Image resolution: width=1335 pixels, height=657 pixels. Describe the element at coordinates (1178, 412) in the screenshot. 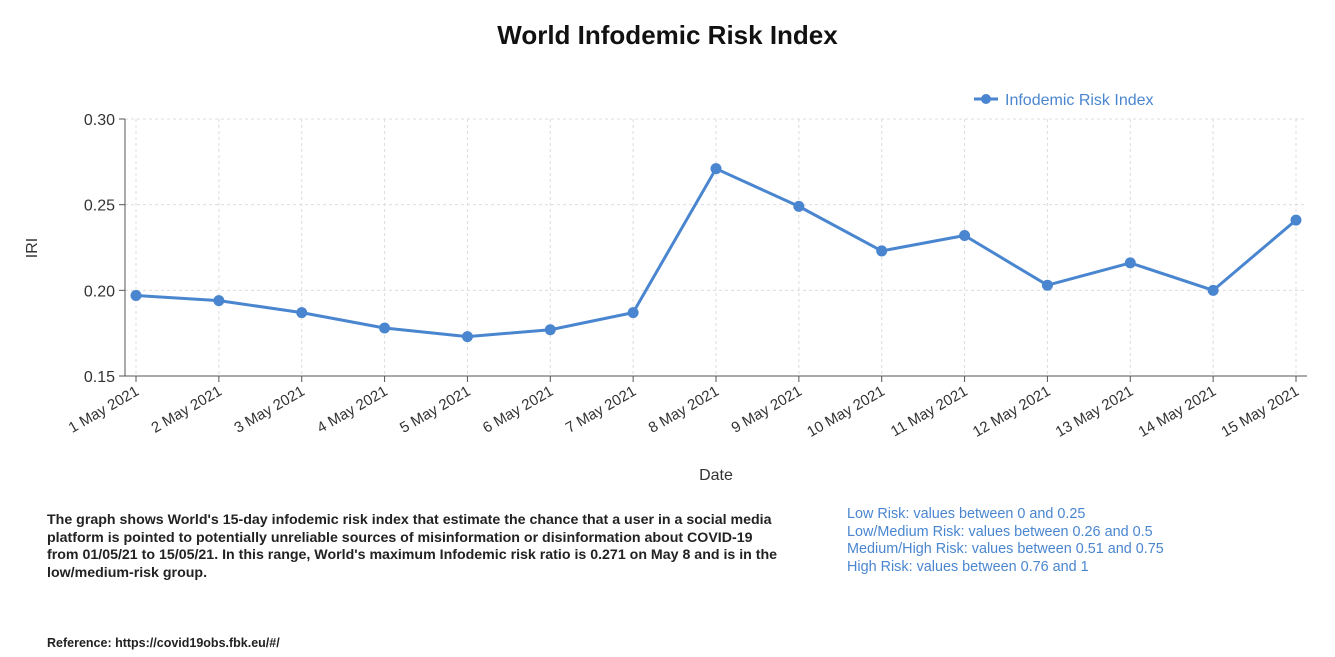

I see `x-tick-label: 14 May 2021` at that location.